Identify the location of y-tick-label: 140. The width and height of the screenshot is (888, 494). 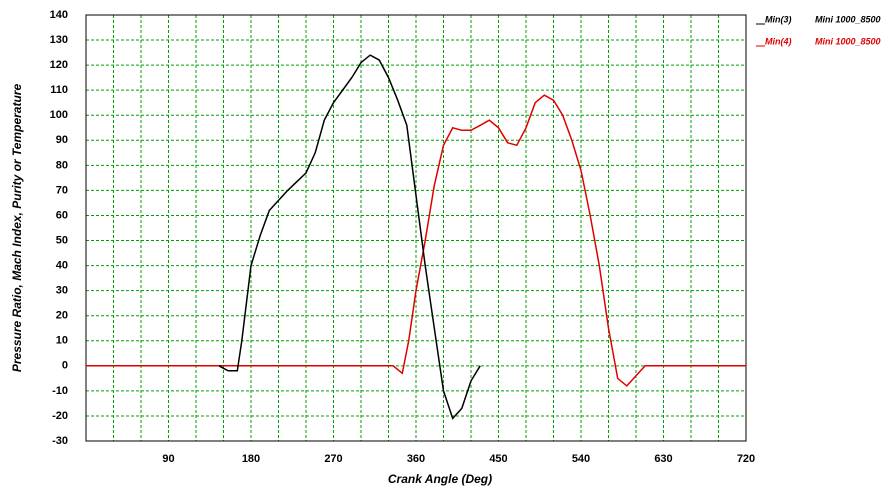
(59, 15).